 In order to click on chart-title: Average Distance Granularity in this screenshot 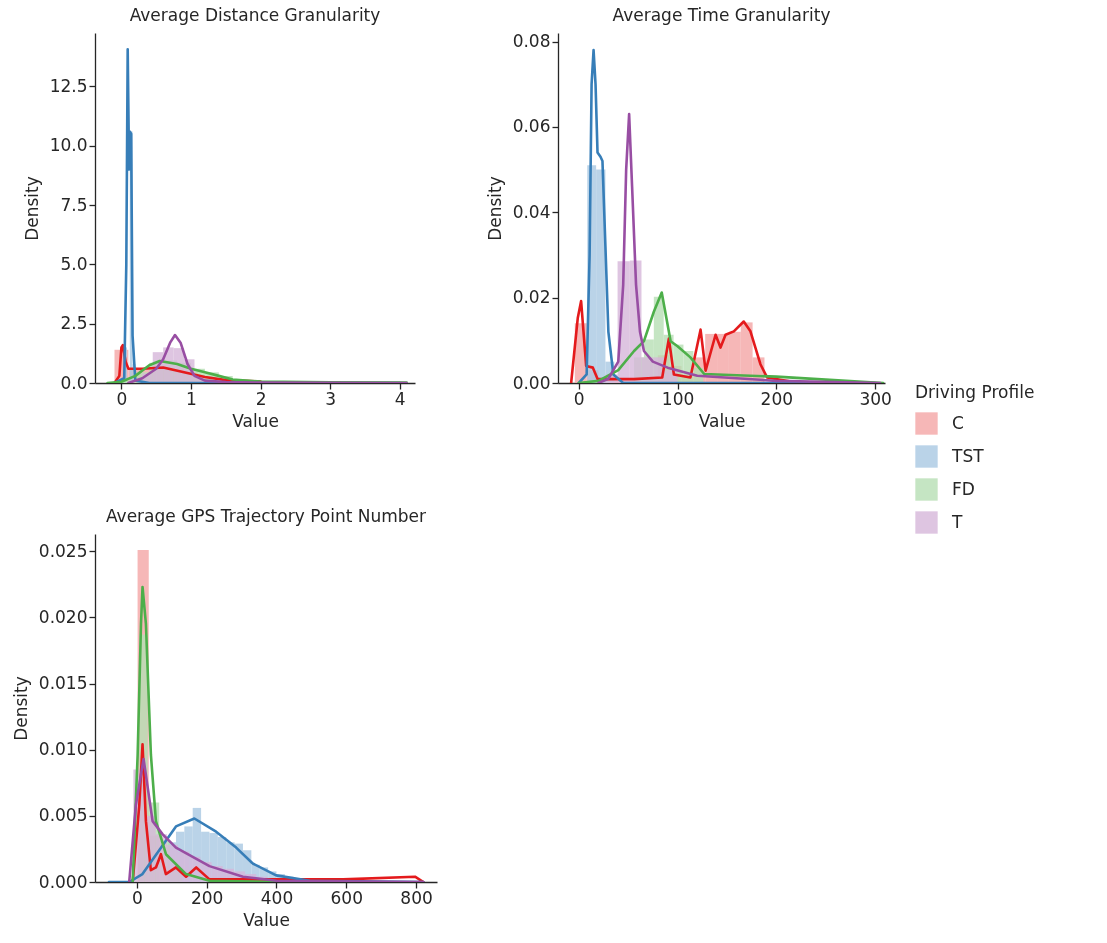, I will do `click(255, 15)`.